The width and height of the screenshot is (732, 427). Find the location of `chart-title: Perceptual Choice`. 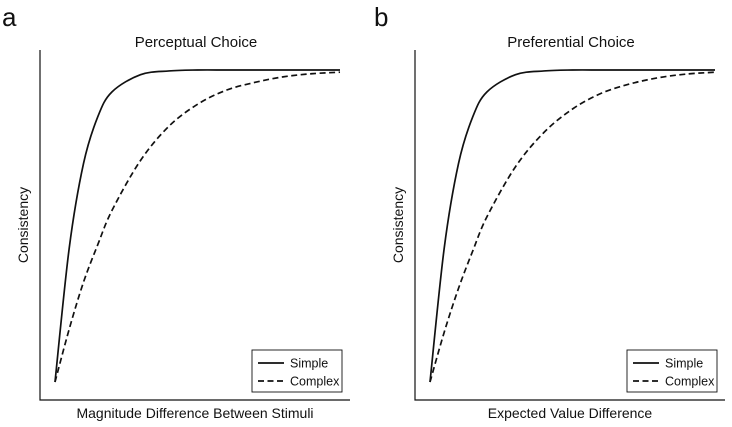

chart-title: Perceptual Choice is located at coordinates (196, 42).